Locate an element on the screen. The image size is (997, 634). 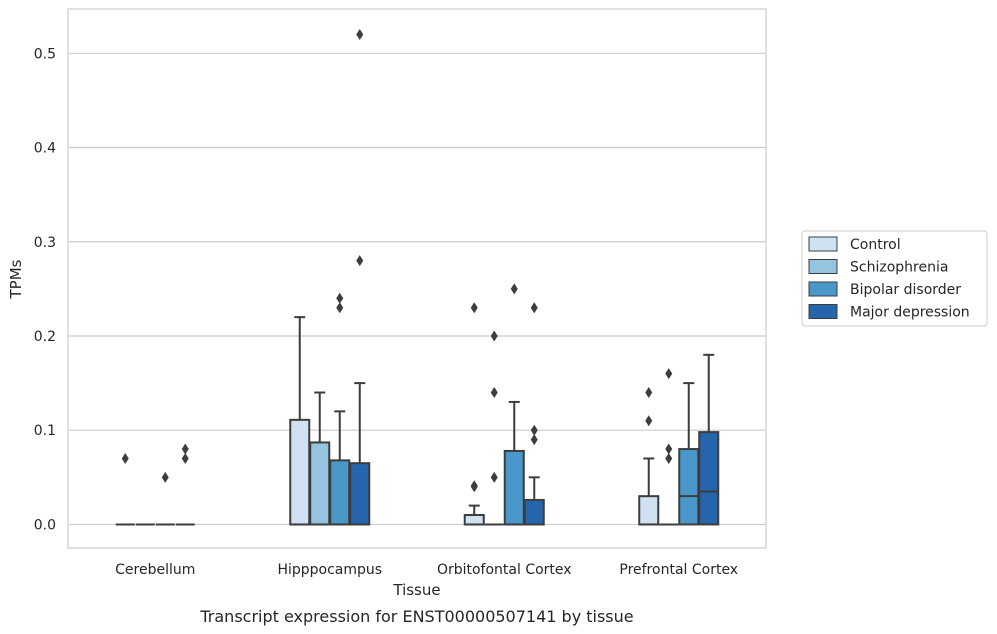
legend-label: Control is located at coordinates (875, 245).